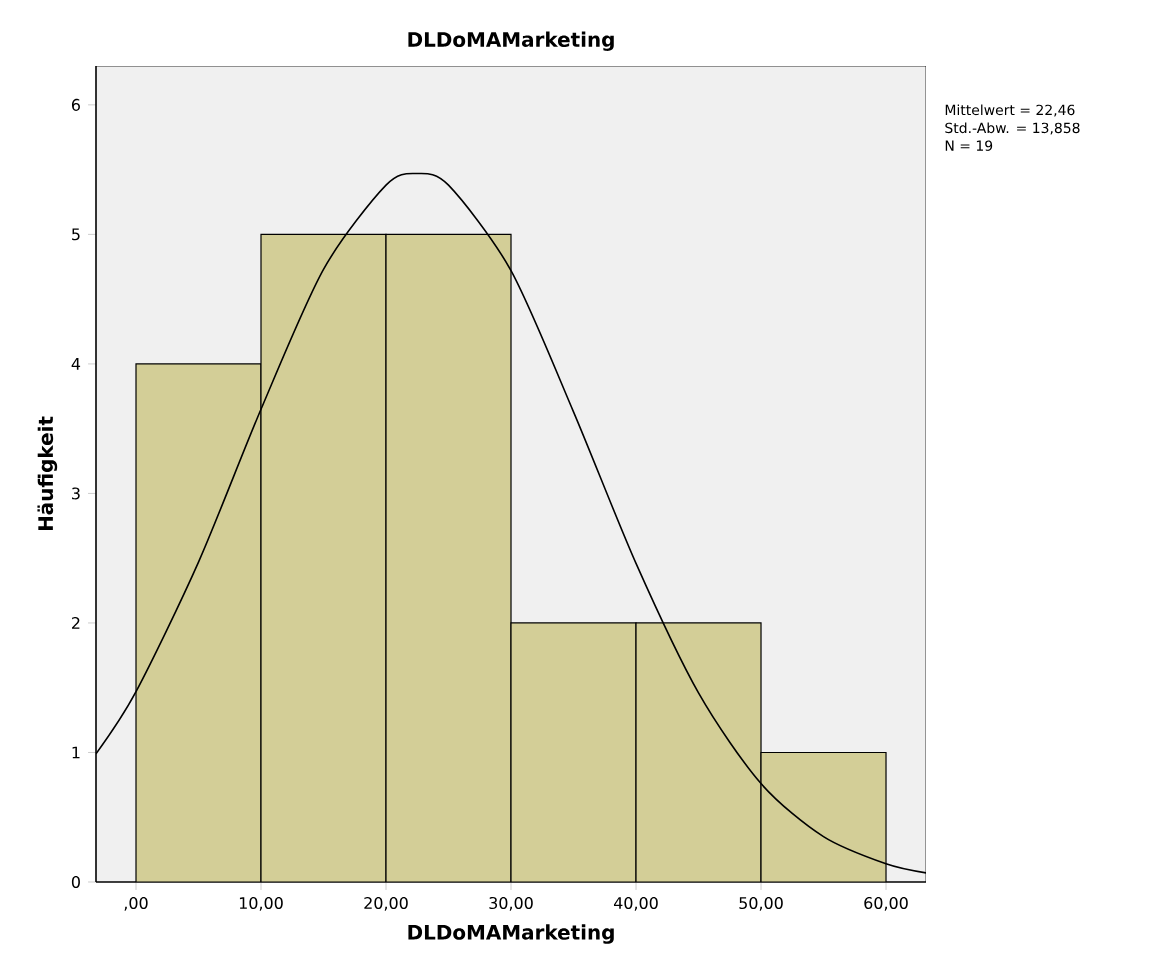  What do you see at coordinates (511, 934) in the screenshot?
I see `x-axis-title: DLDoMAMarketing` at bounding box center [511, 934].